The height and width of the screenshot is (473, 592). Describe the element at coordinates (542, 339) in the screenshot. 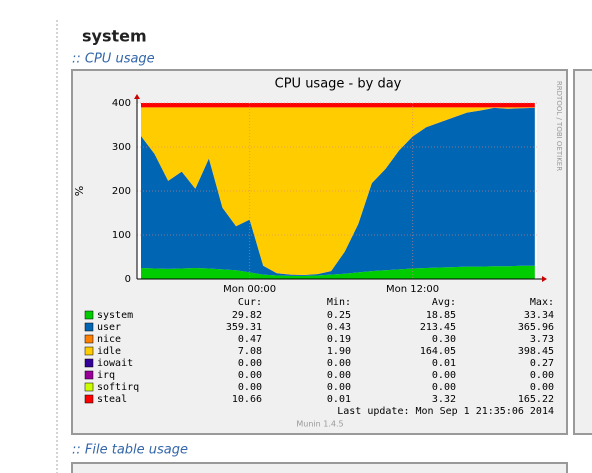

I see `legend-value: 3.73` at that location.